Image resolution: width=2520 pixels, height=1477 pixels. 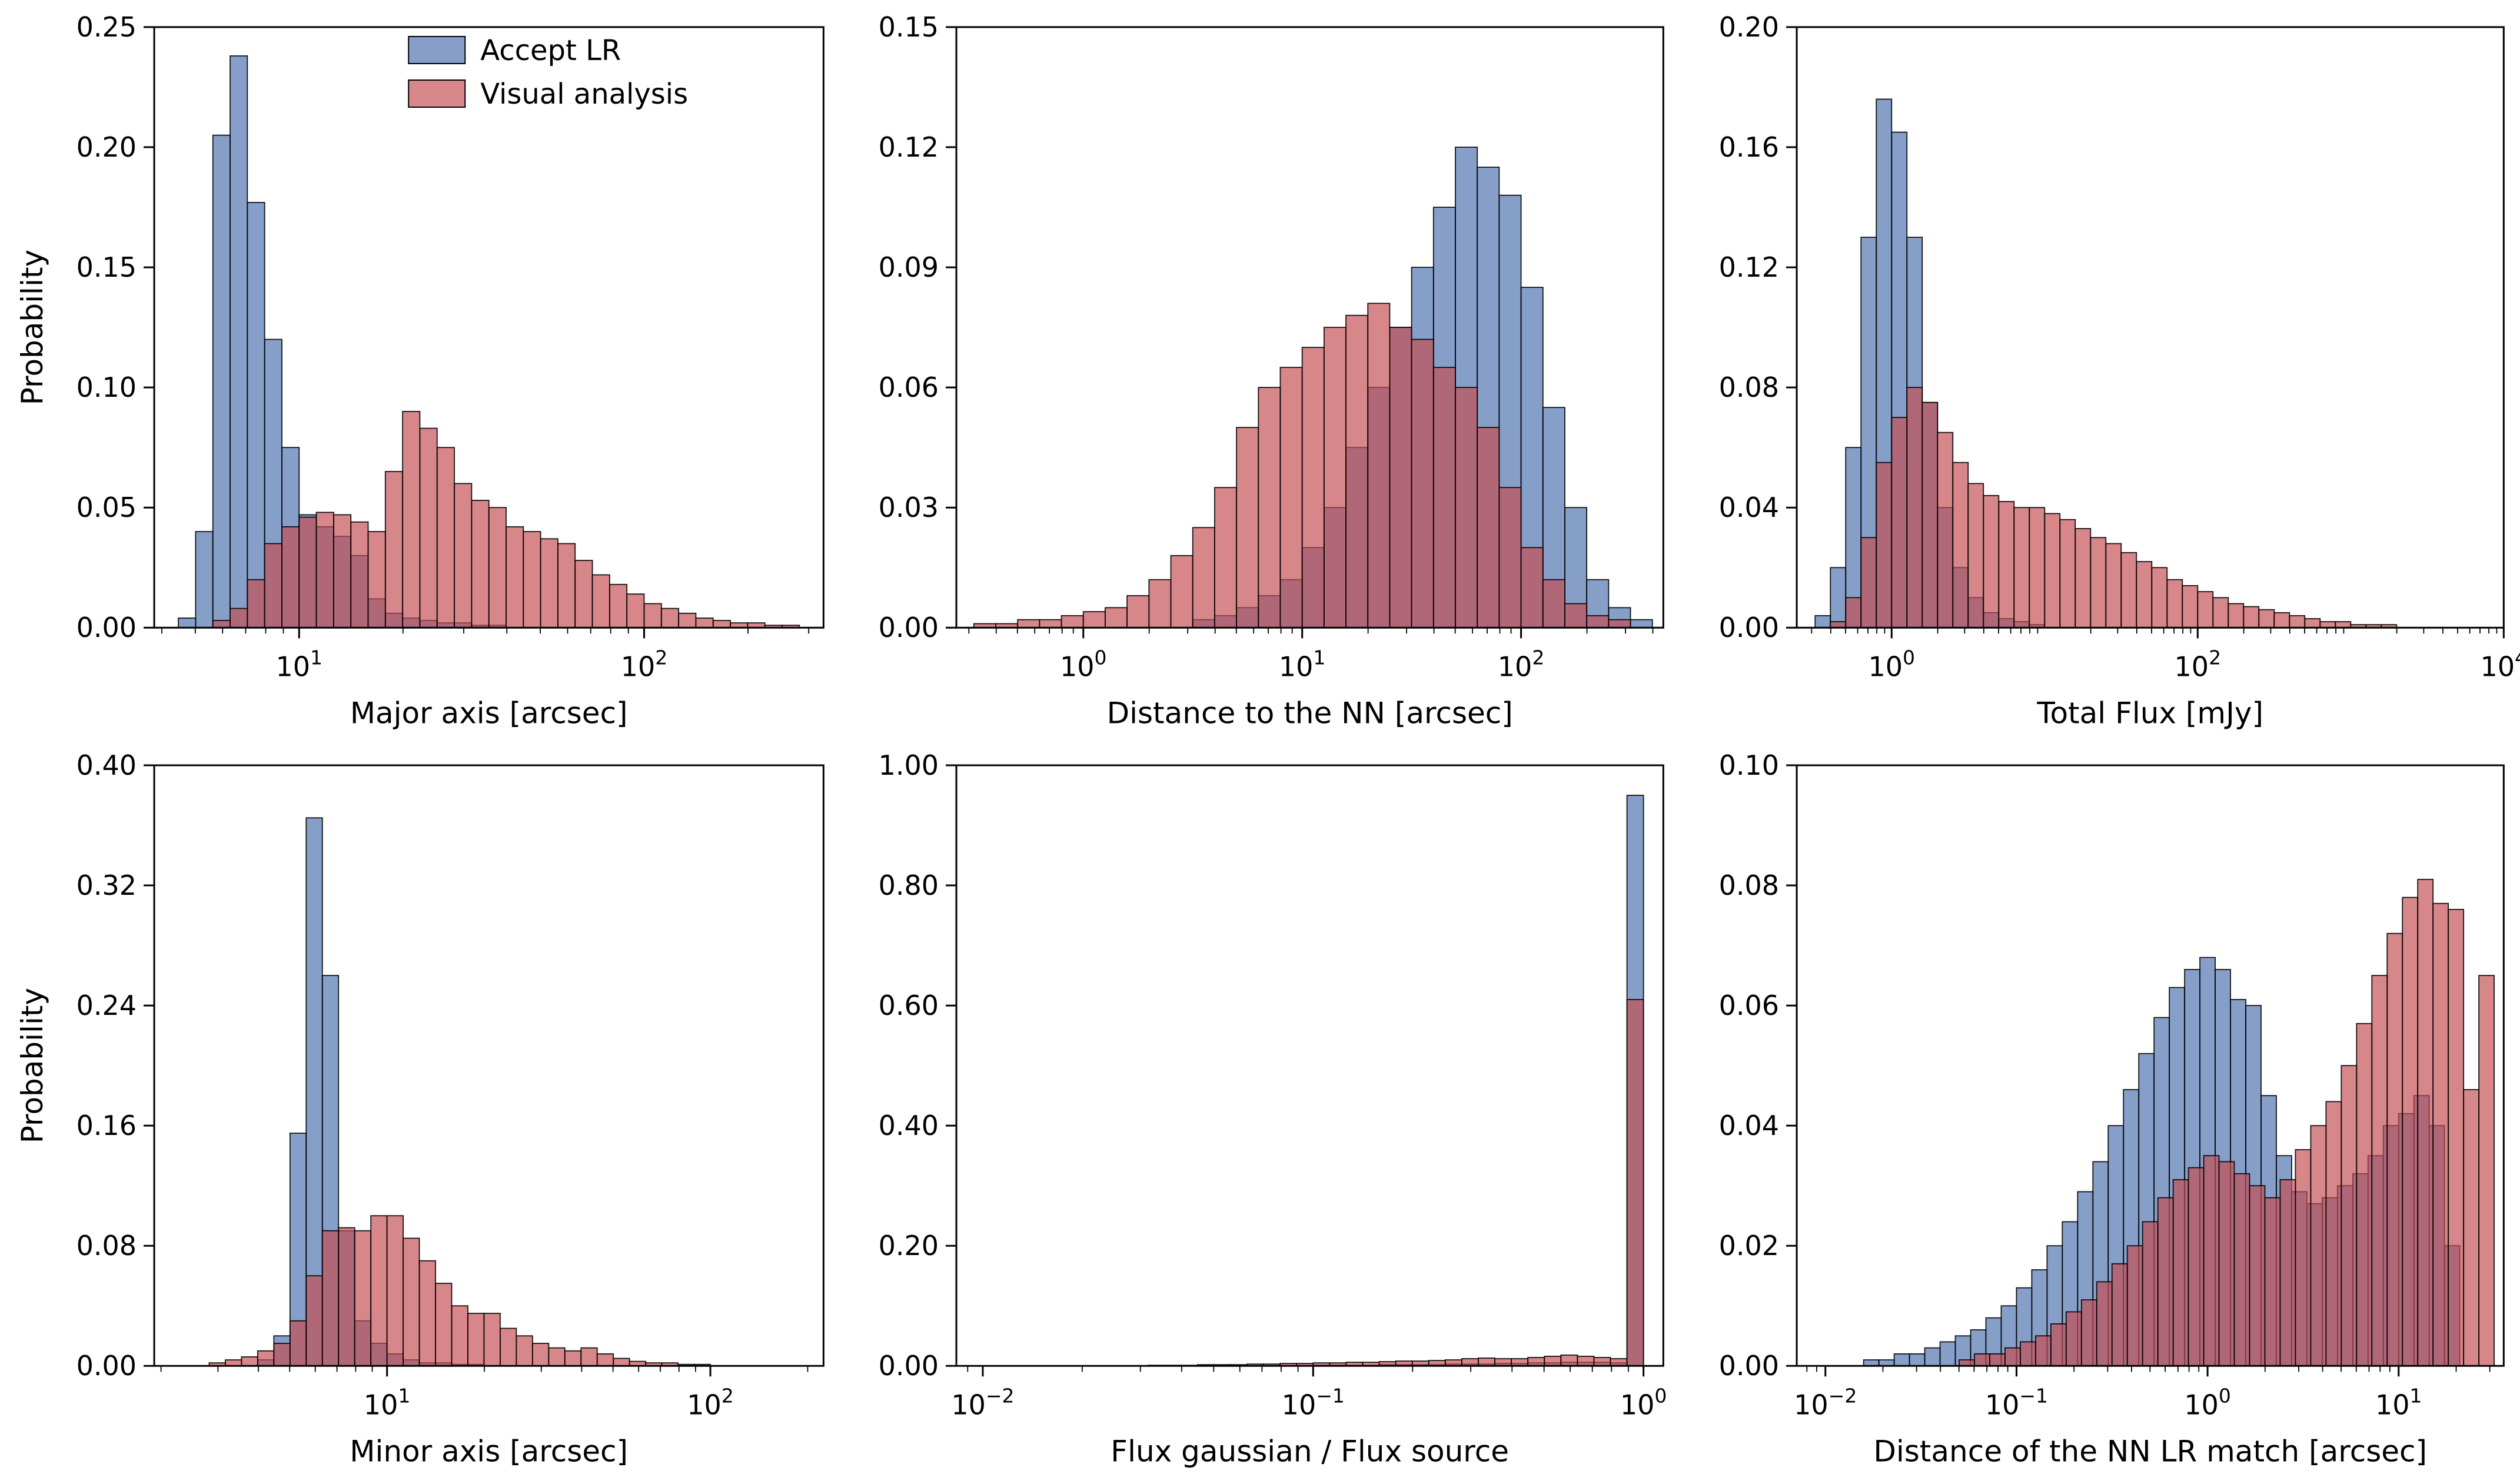 What do you see at coordinates (1748, 1246) in the screenshot?
I see `svg-text: 0.02` at bounding box center [1748, 1246].